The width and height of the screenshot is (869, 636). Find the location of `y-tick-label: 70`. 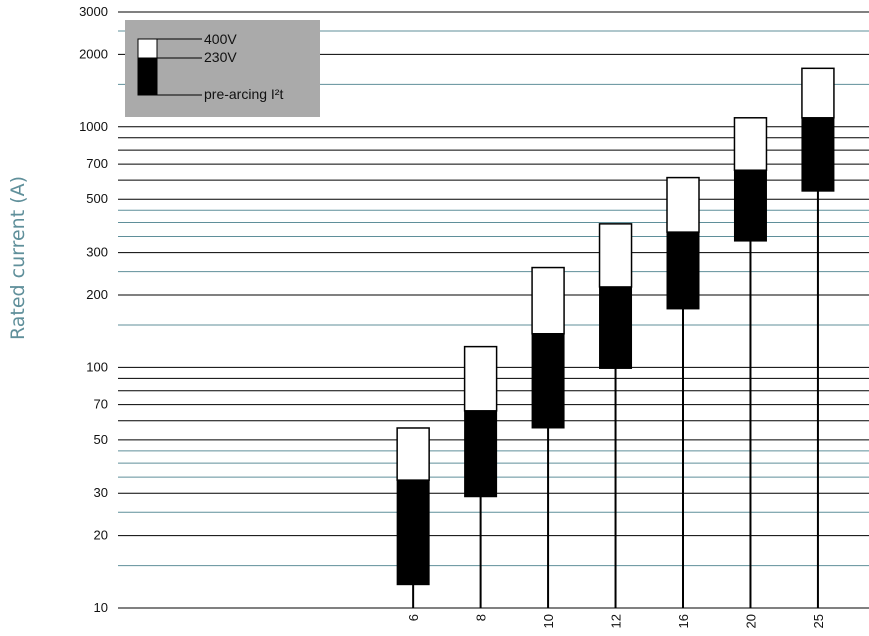

y-tick-label: 70 is located at coordinates (101, 404).